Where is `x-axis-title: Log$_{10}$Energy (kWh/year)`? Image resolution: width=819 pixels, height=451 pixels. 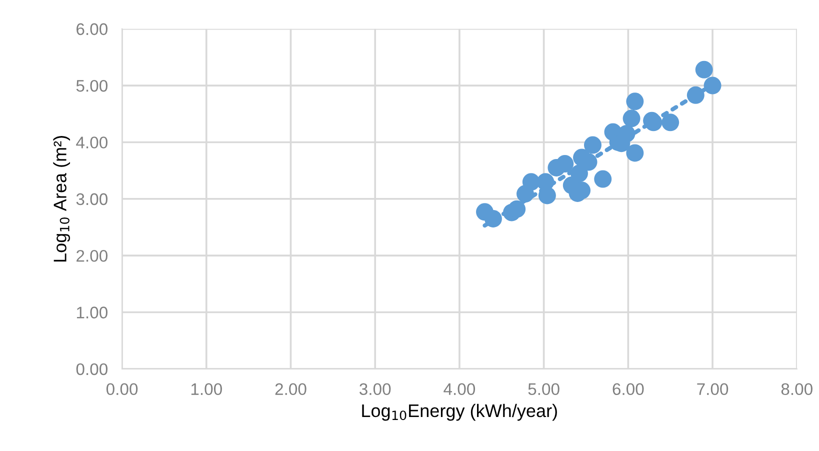
x-axis-title: Log$_{10}$Energy (kWh/year) is located at coordinates (459, 412).